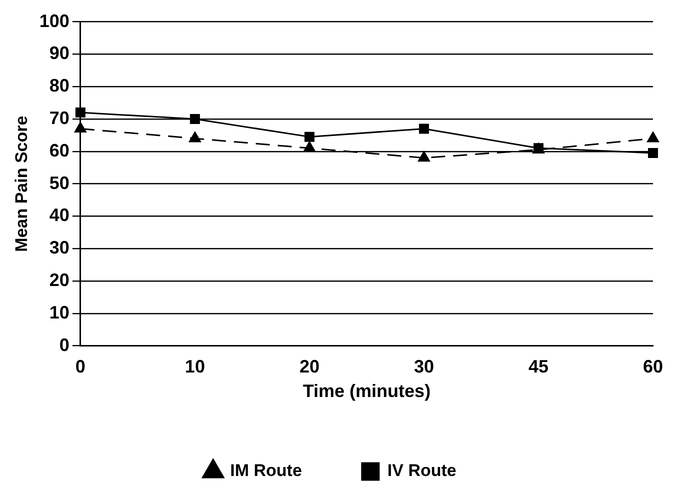 This screenshot has width=681, height=498. What do you see at coordinates (653, 366) in the screenshot?
I see `x-tick-label: 60` at bounding box center [653, 366].